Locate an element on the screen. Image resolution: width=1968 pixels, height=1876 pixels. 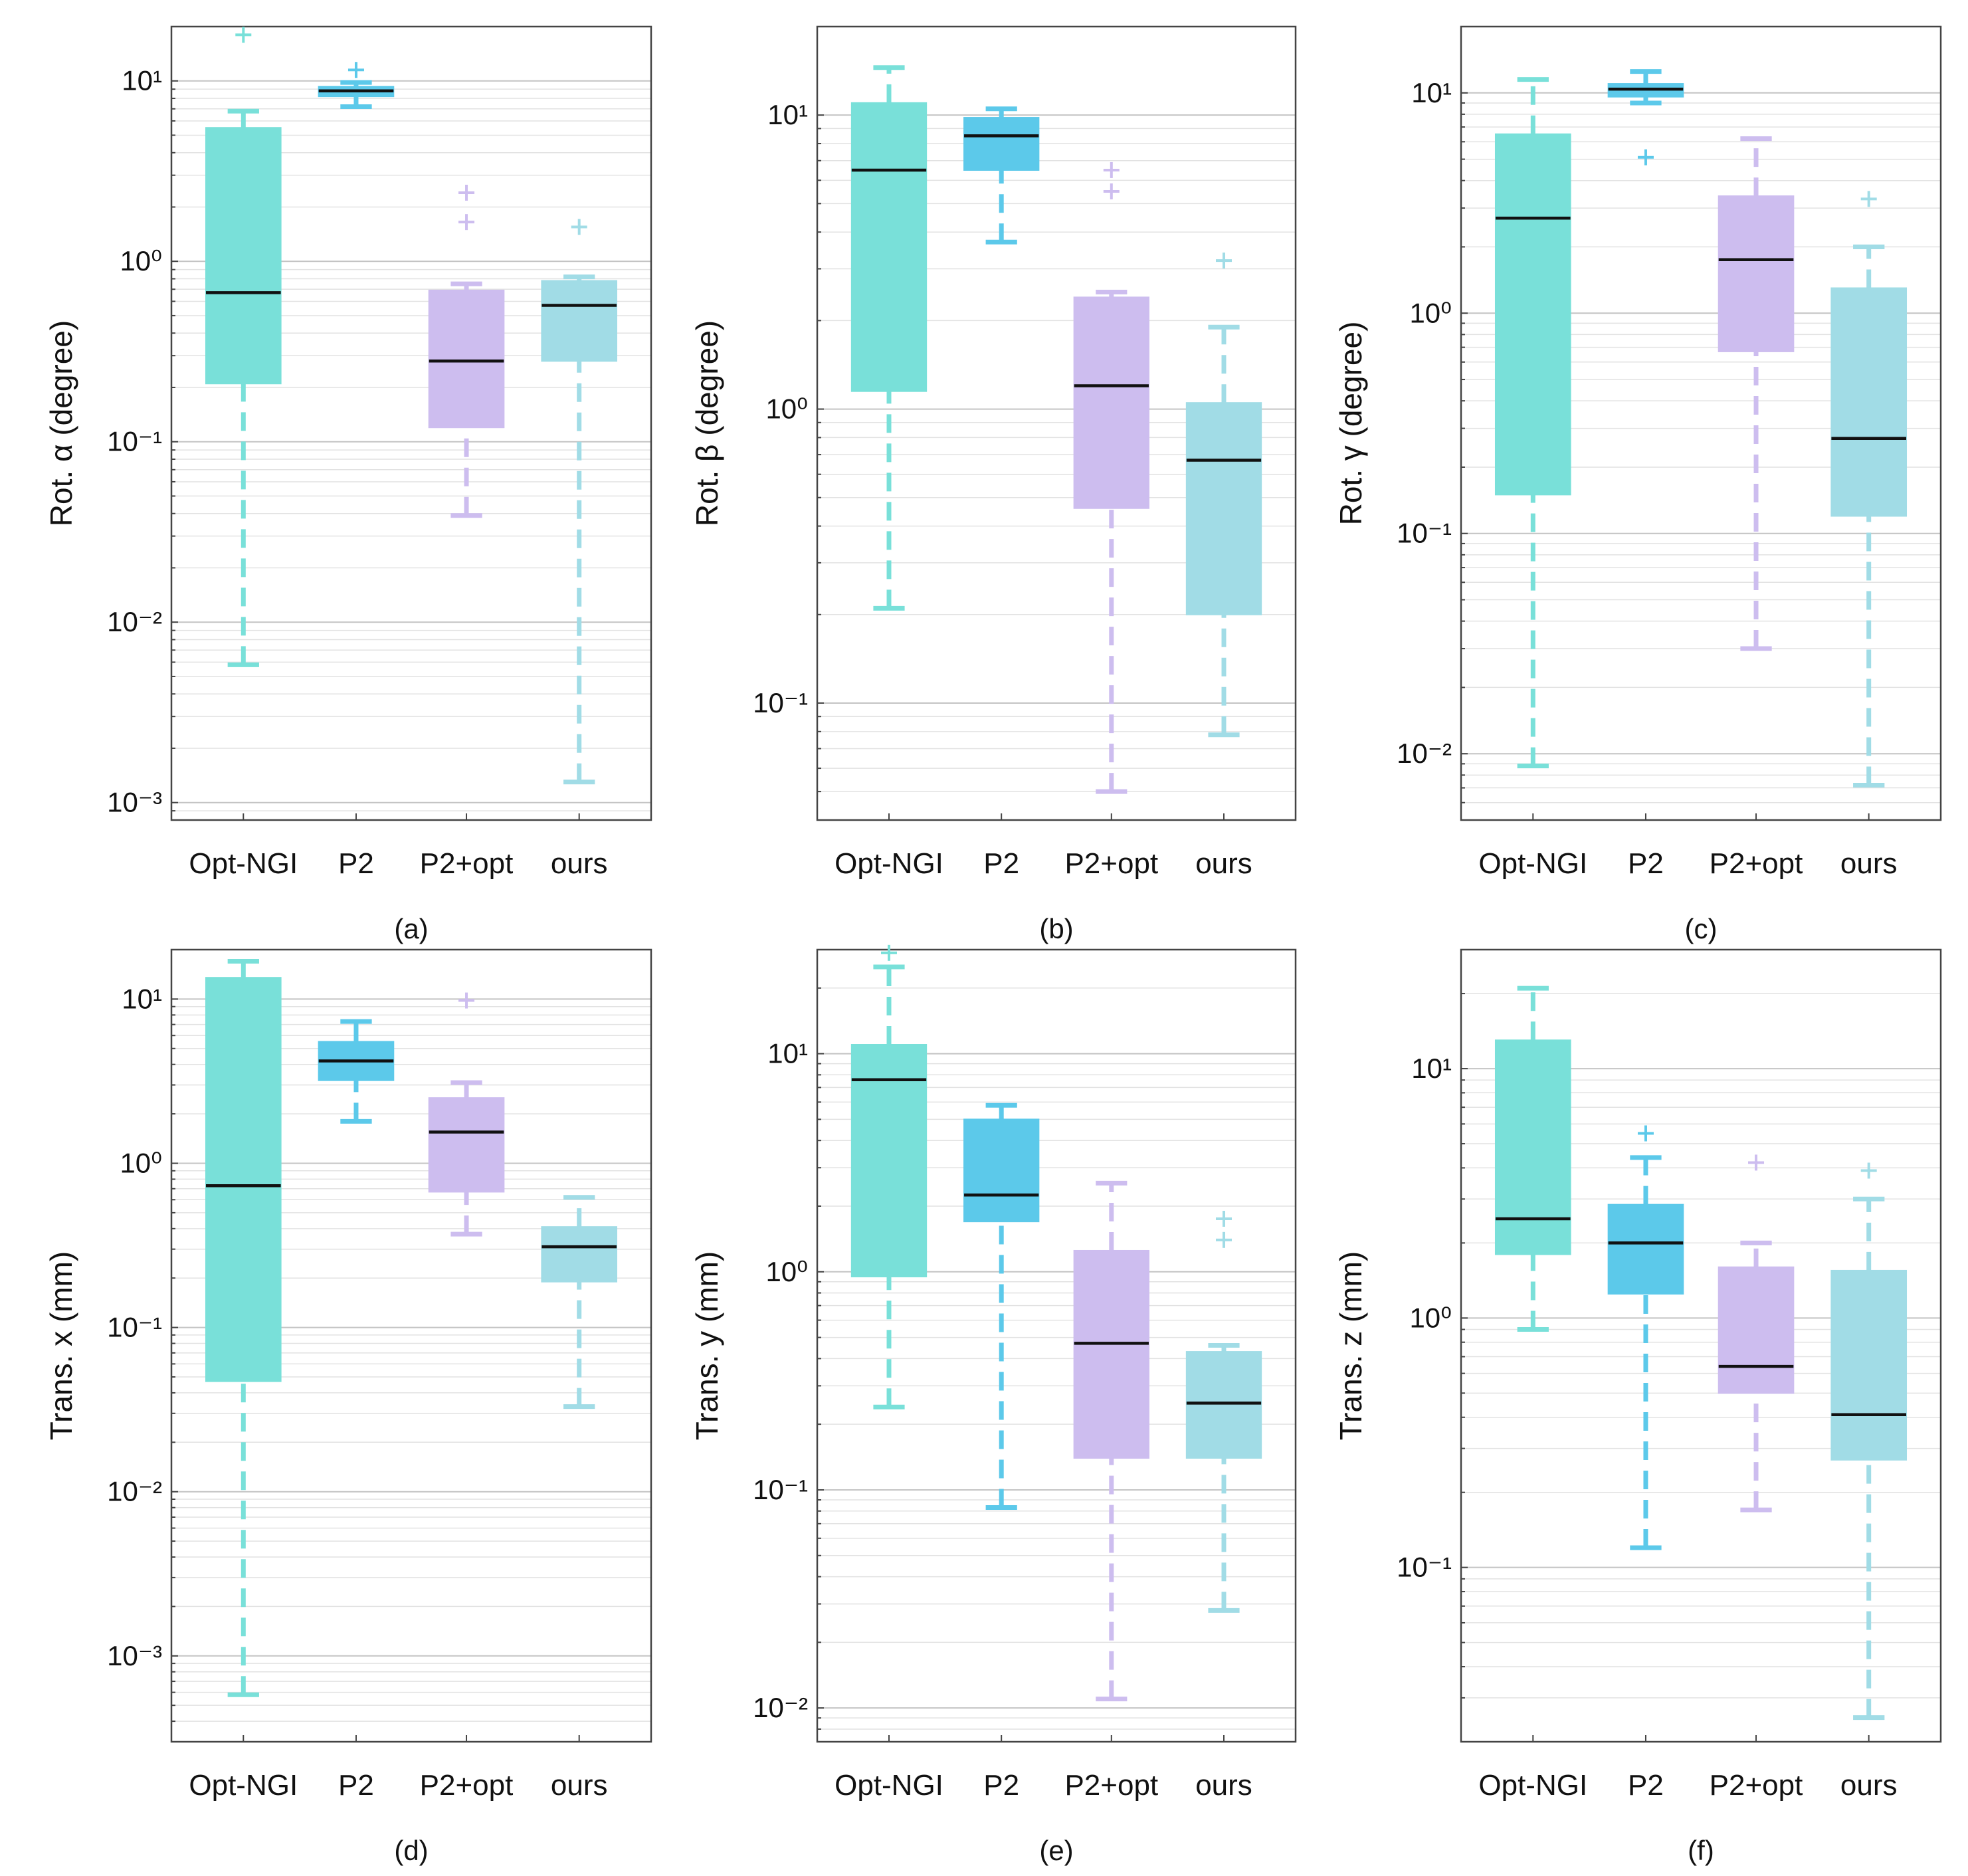
panel-caption: (f) is located at coordinates (1701, 1850).